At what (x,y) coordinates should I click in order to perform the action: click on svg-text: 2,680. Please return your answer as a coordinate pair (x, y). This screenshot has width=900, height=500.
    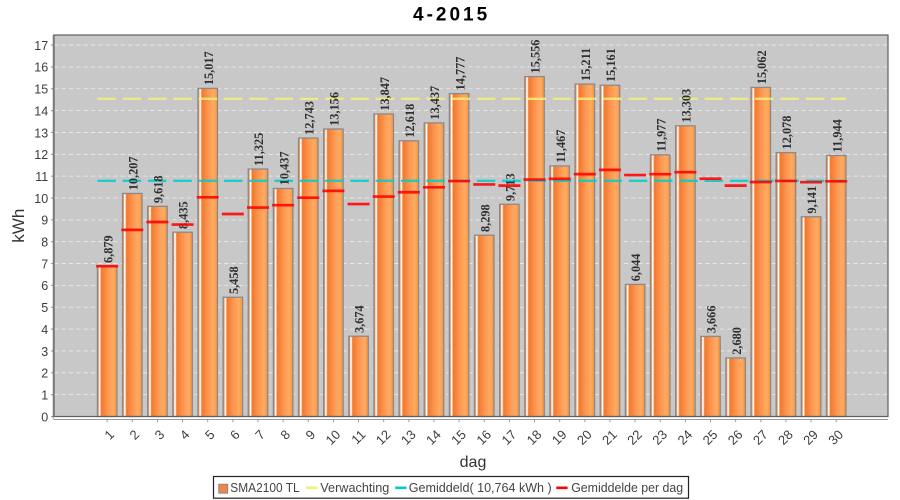
    Looking at the image, I should click on (737, 341).